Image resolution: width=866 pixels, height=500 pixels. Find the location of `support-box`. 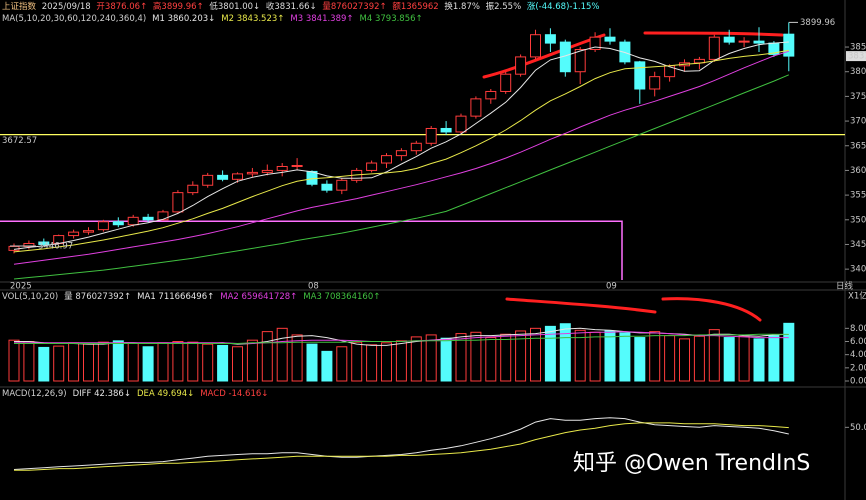

support-box is located at coordinates (311, 250).